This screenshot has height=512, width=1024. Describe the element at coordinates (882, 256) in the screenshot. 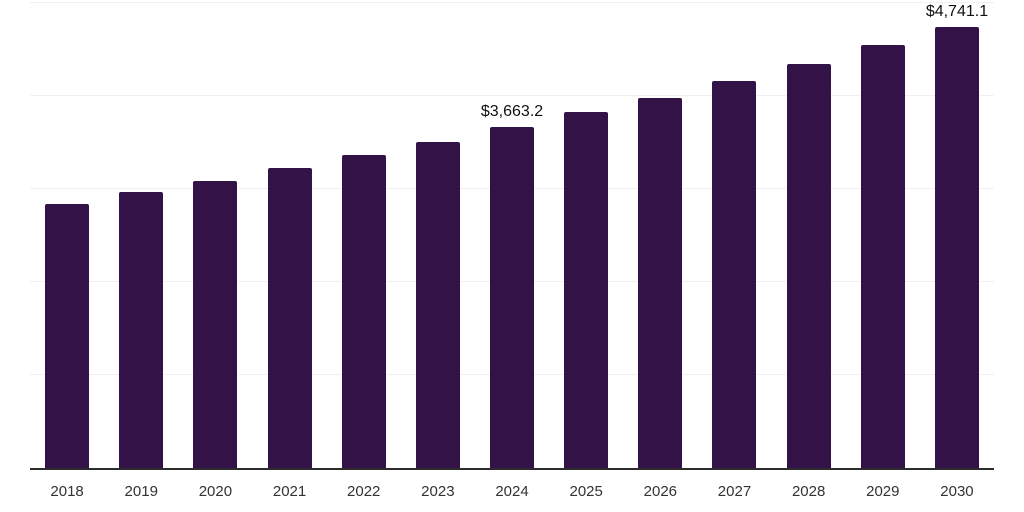

I see `bar-2029` at that location.